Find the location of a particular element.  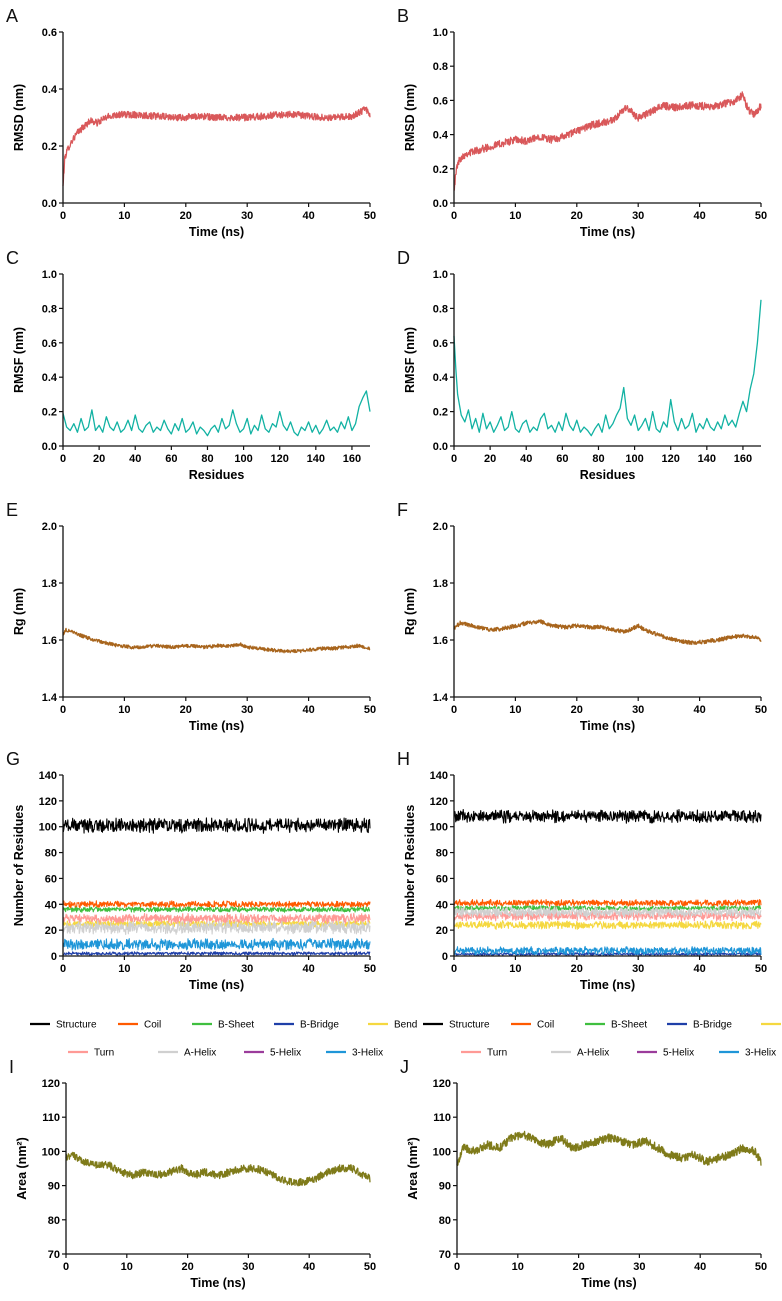

panel-letter: D is located at coordinates (403, 258).